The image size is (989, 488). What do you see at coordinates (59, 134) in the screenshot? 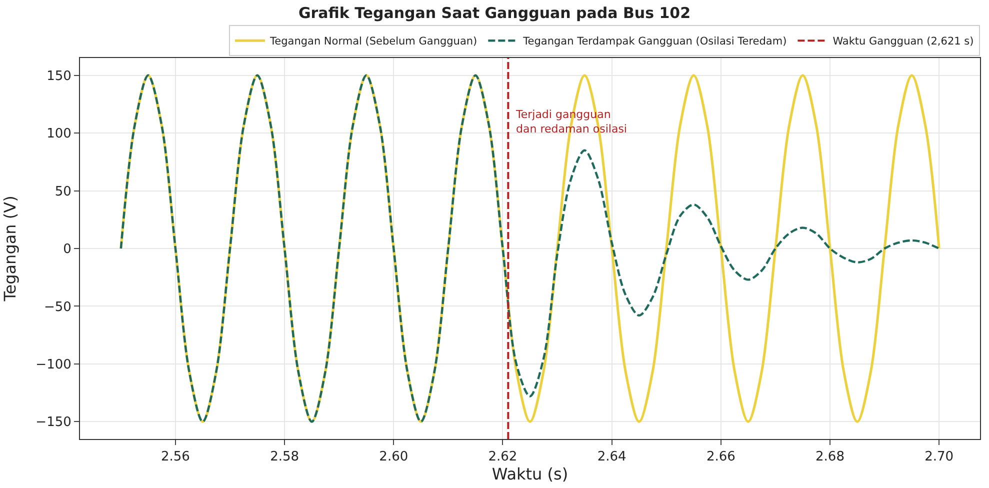
I see `y-tick-label: 100` at bounding box center [59, 134].